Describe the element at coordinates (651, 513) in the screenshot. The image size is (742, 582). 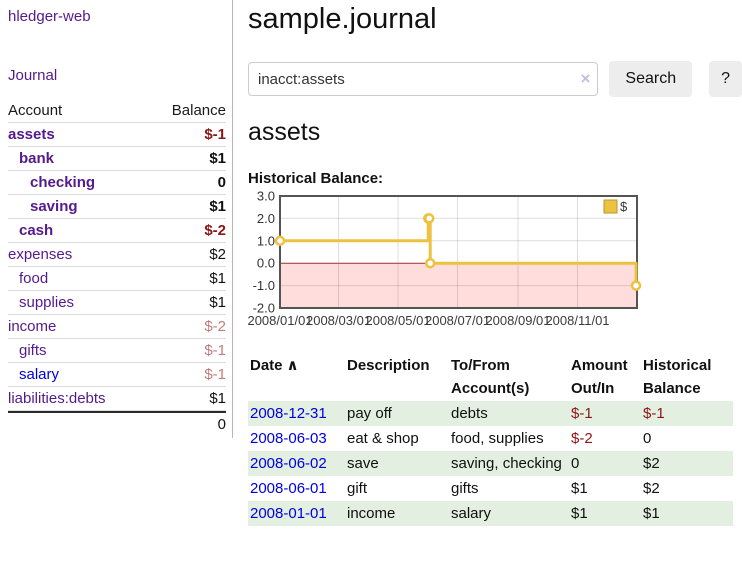
I see `cell-balance: $1` at that location.